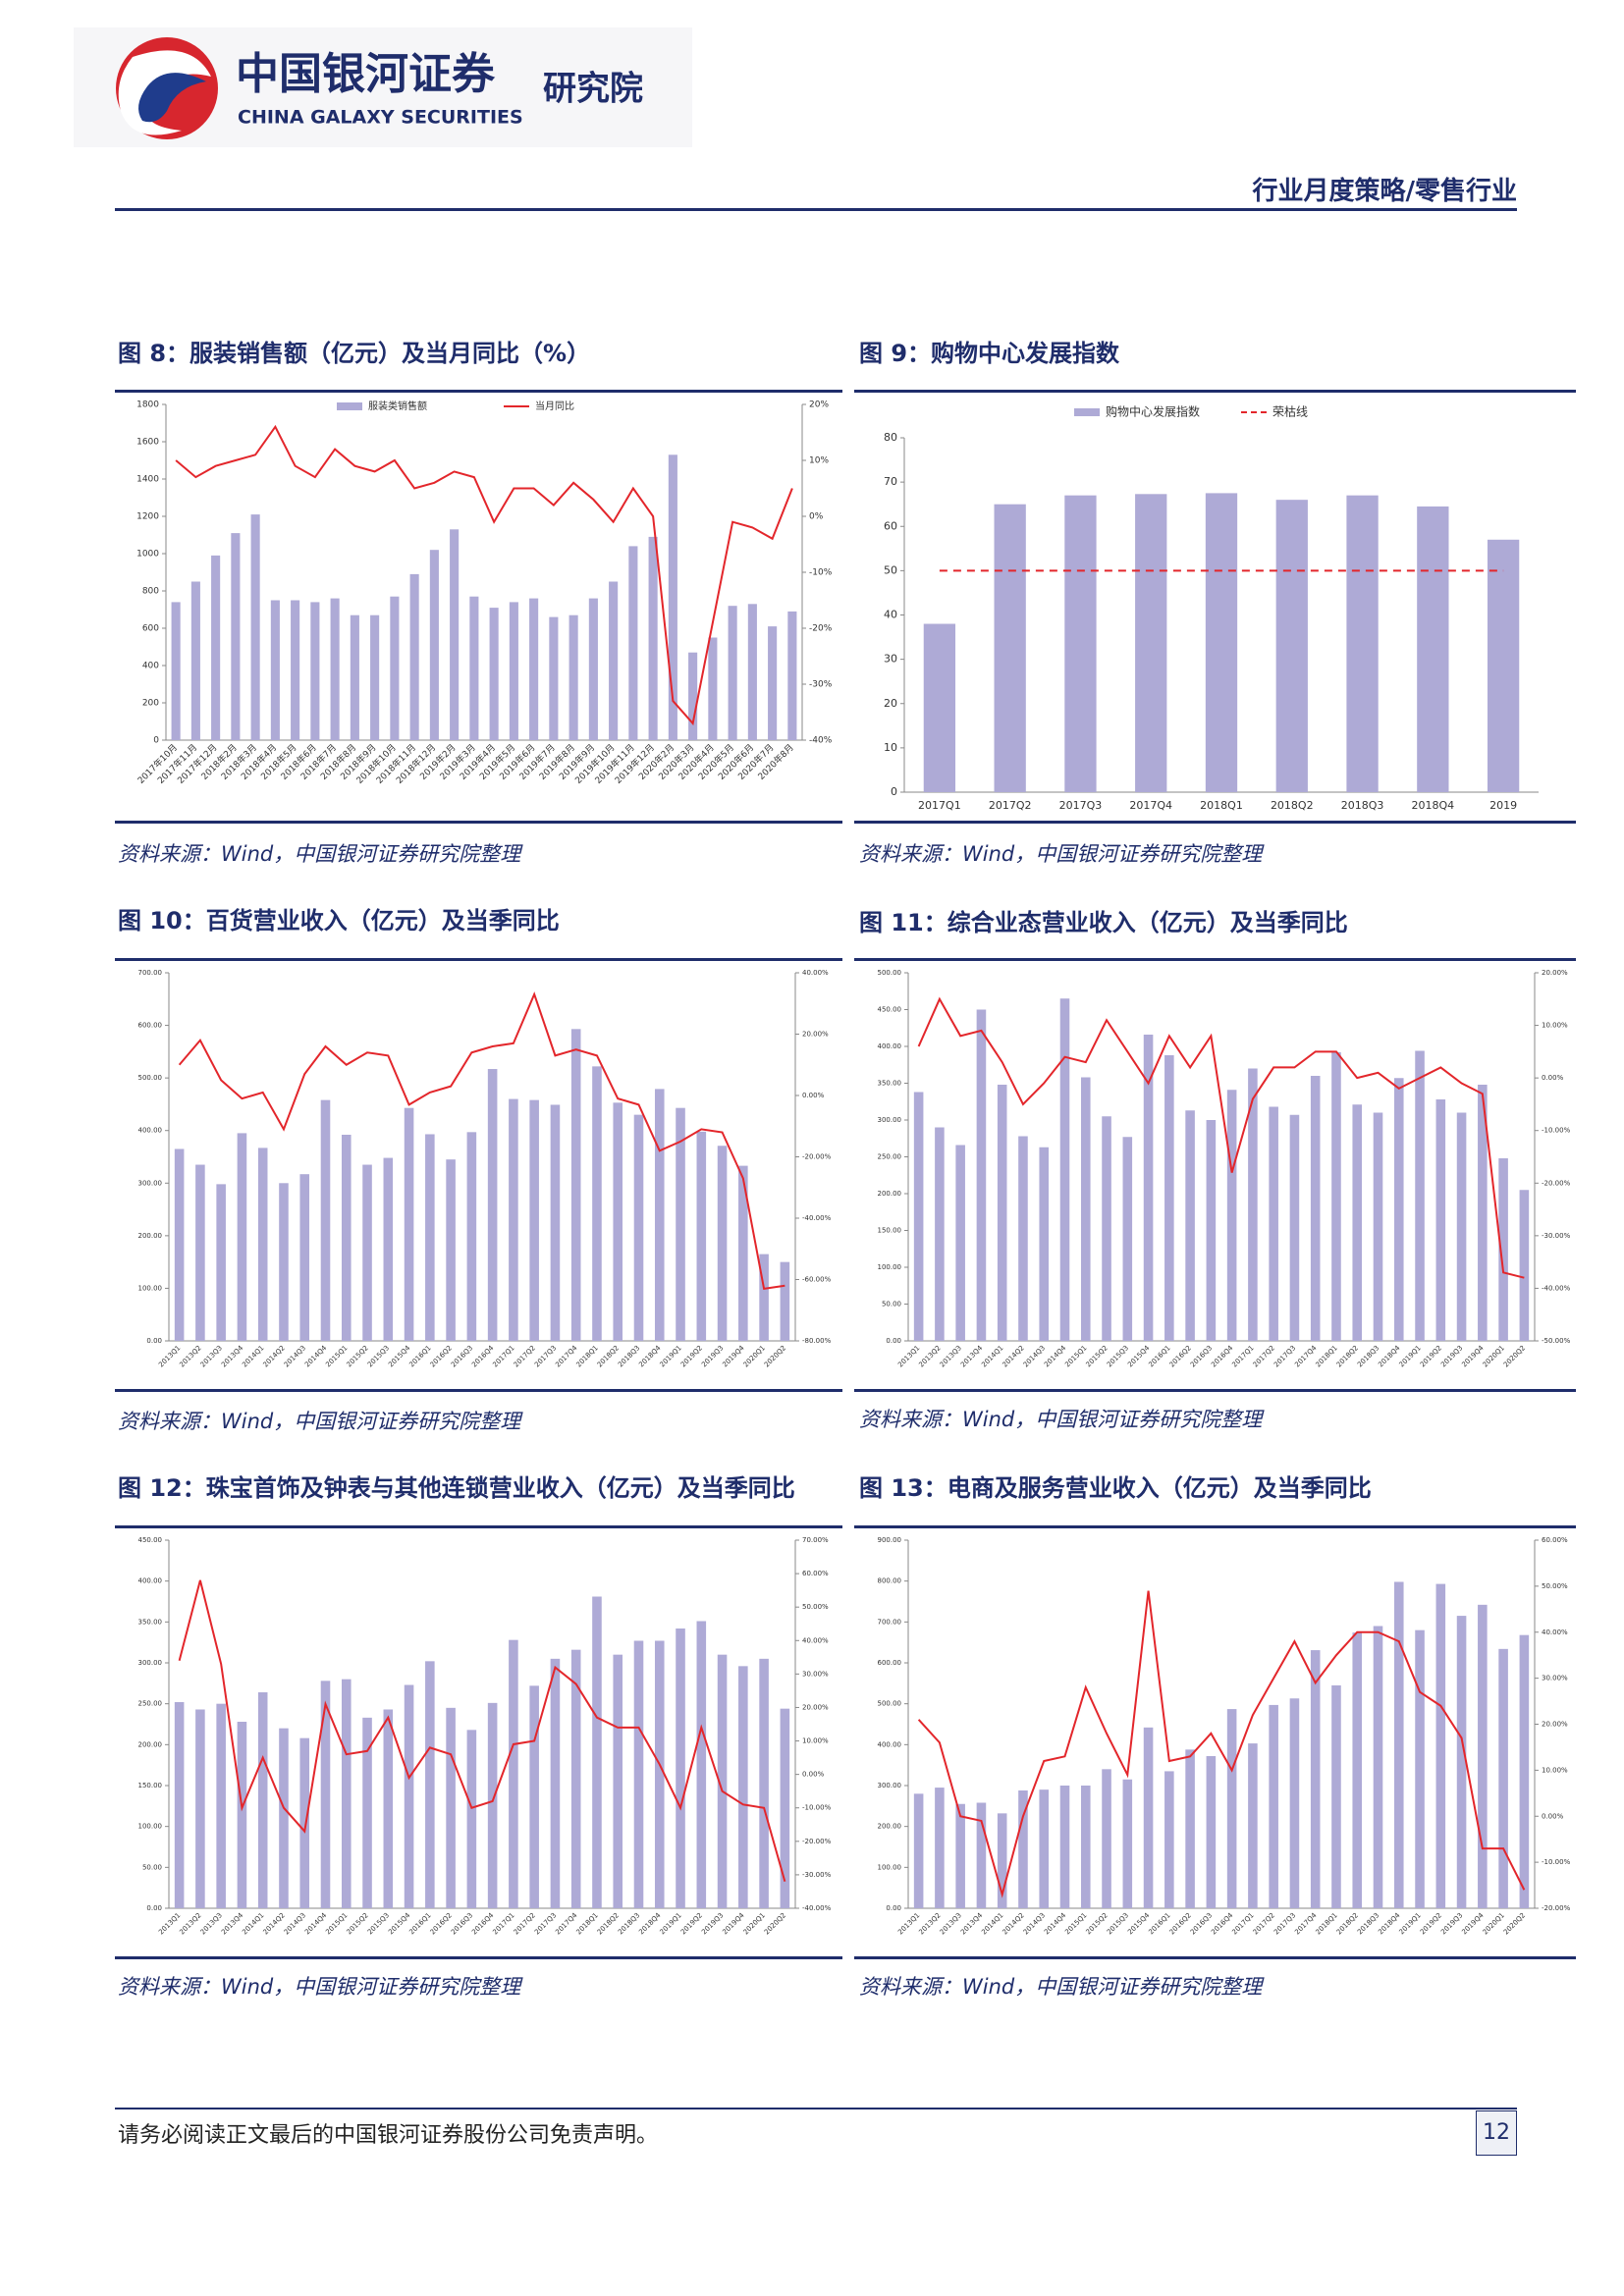 The width and height of the screenshot is (1624, 2296). What do you see at coordinates (691, 1923) in the screenshot?
I see `x-tick-label: 2019Q2` at bounding box center [691, 1923].